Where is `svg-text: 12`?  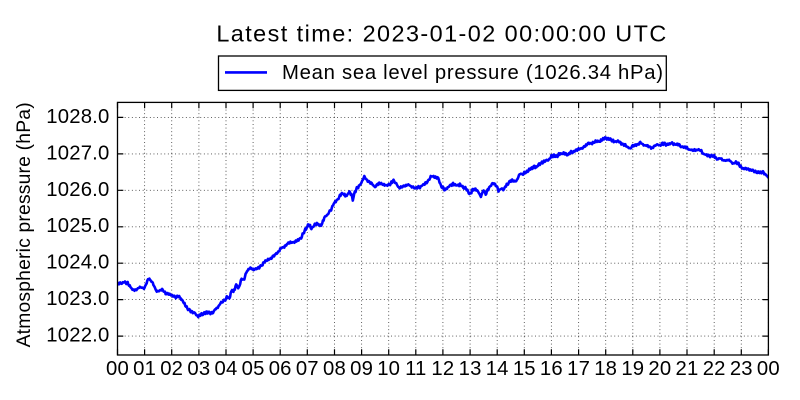 svg-text: 12 is located at coordinates (442, 369).